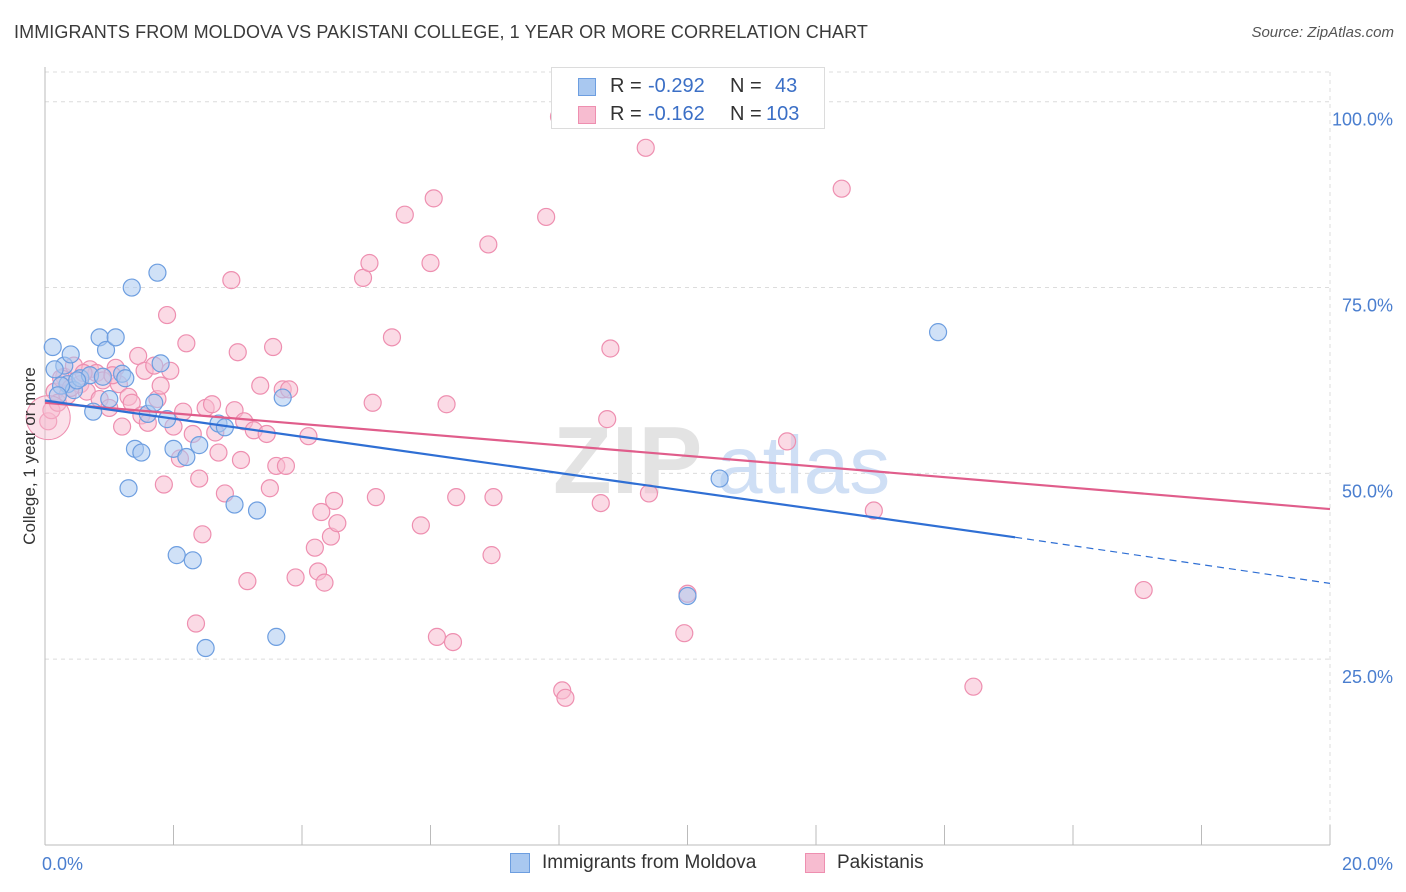 Image resolution: width=1406 pixels, height=892 pixels. What do you see at coordinates (29, 456) in the screenshot?
I see `y-axis-label: College, 1 year or more` at bounding box center [29, 456].